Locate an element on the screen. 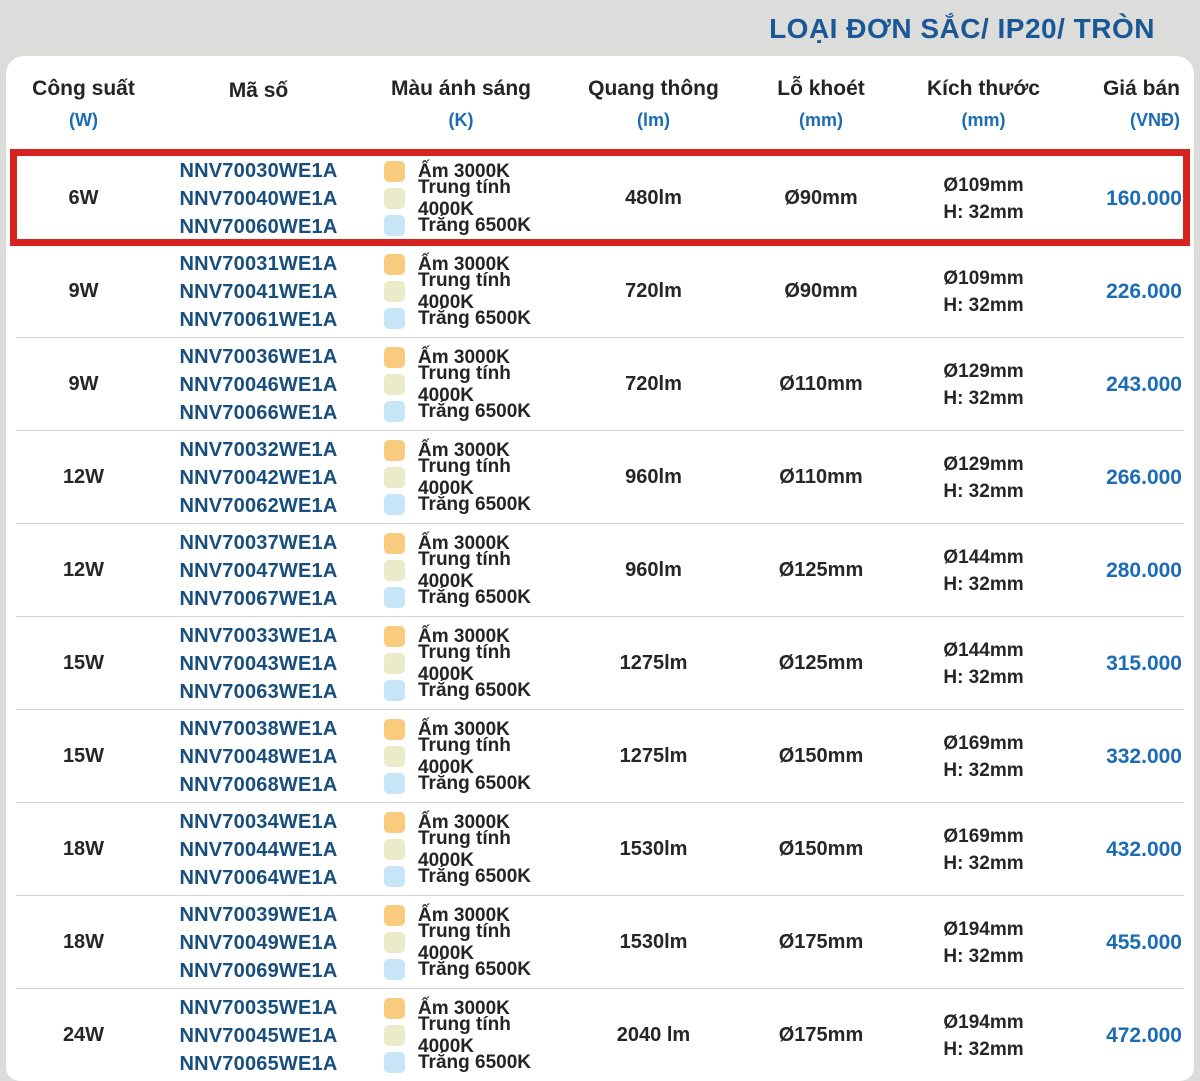 The width and height of the screenshot is (1200, 1081). dimension-block: Ø109mm H: 32mm is located at coordinates (983, 292).